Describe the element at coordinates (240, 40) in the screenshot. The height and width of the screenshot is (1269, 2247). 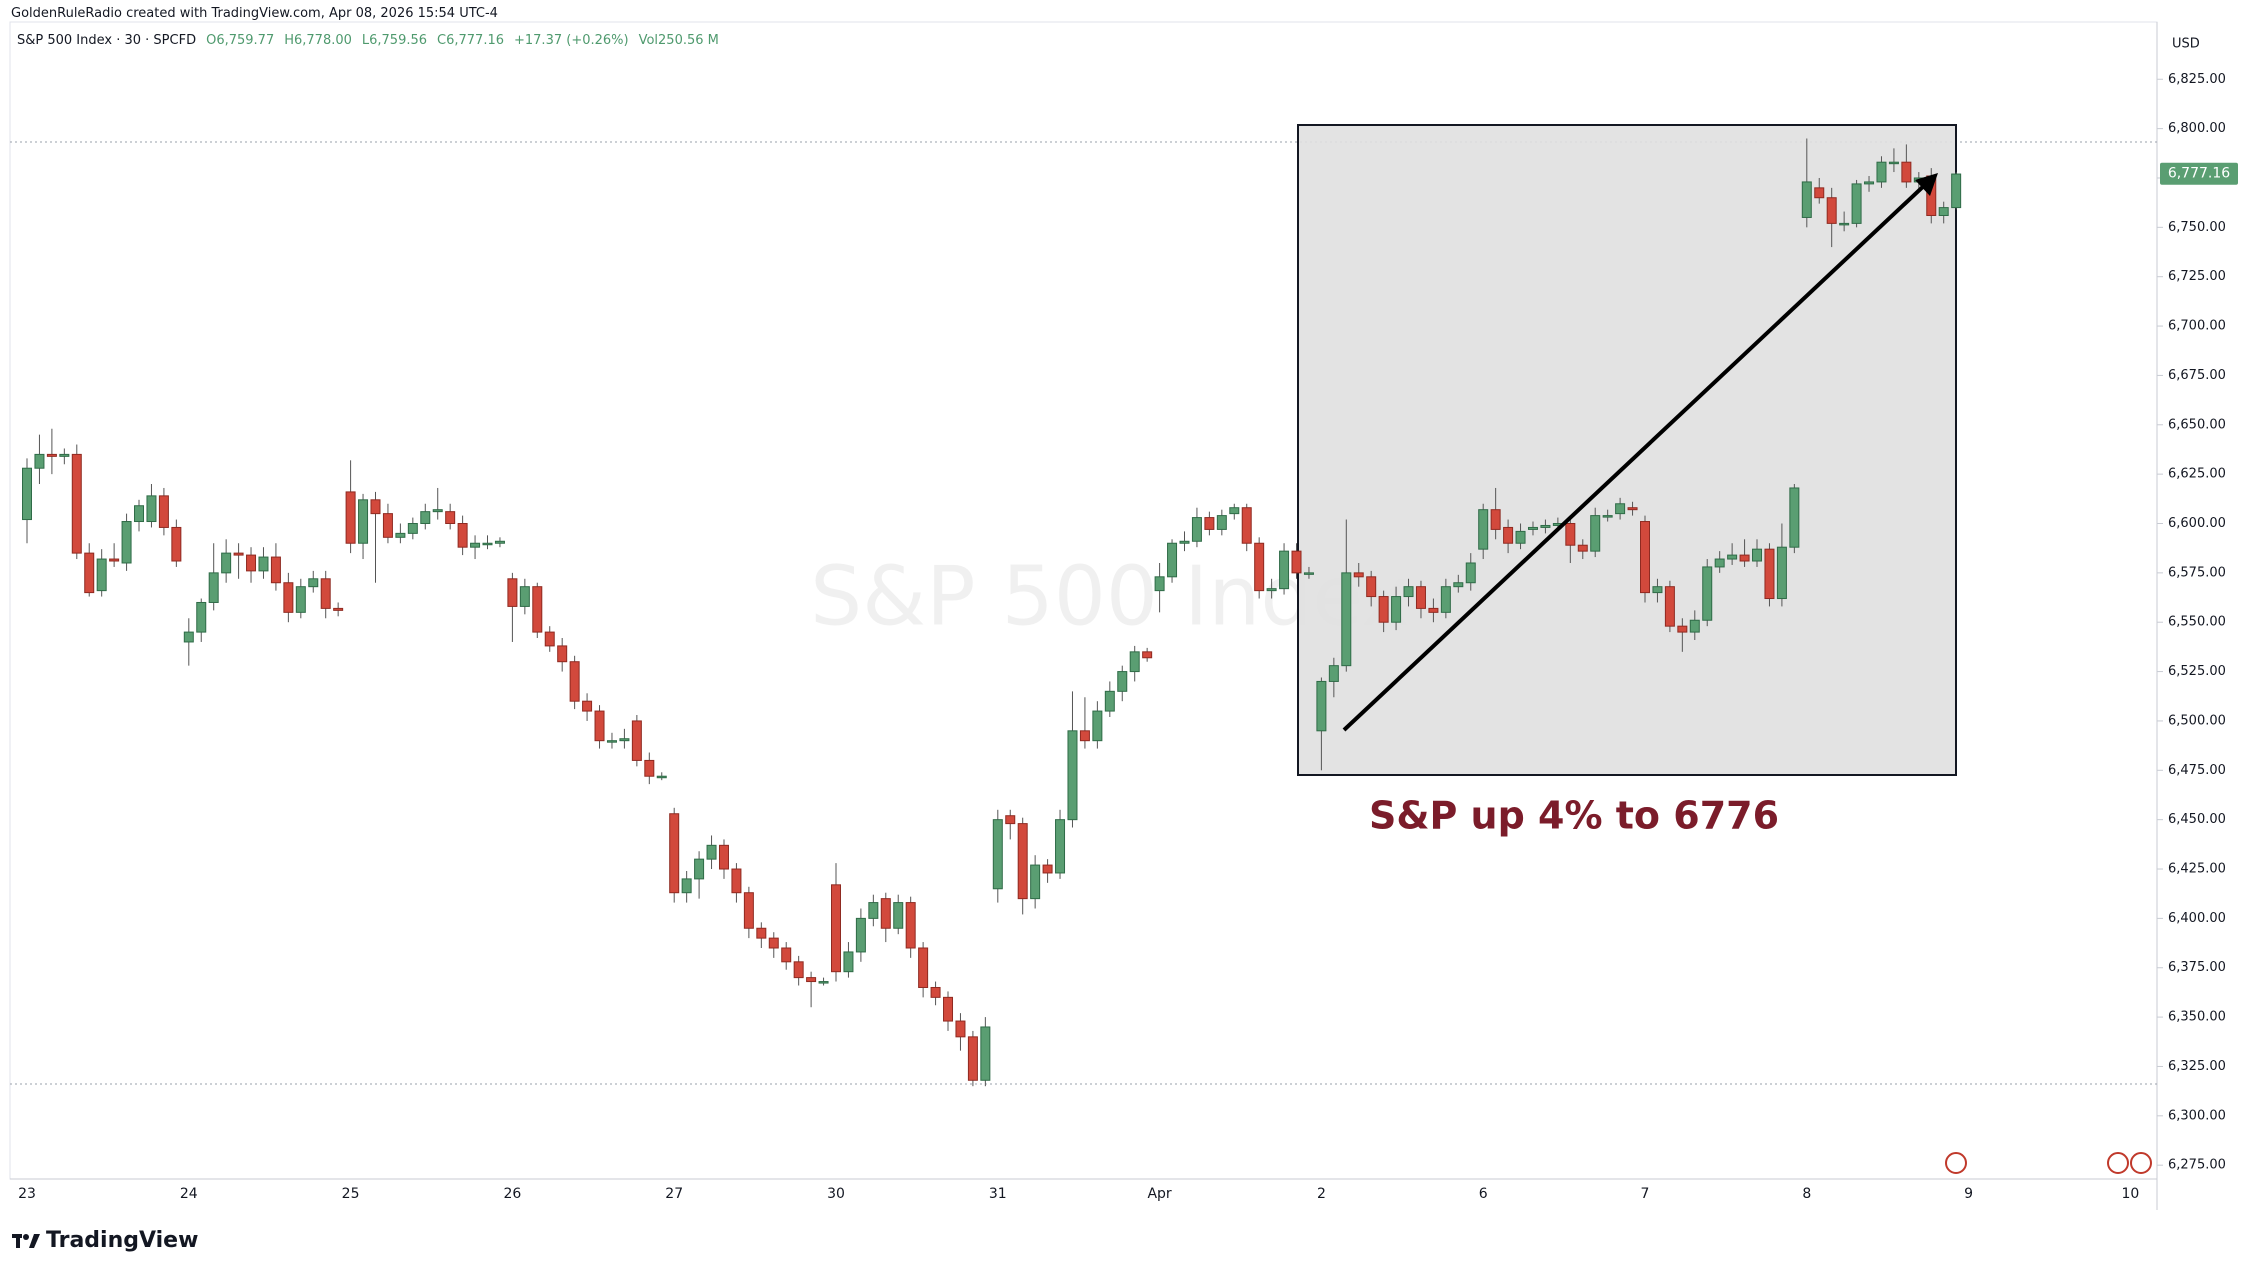
I see `open: O6,759.77` at that location.